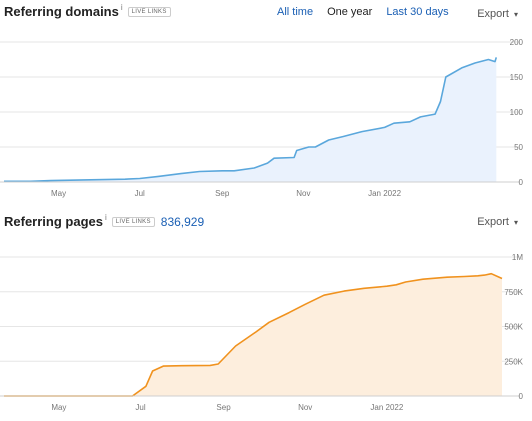 Image resolution: width=532 pixels, height=421 pixels. Describe the element at coordinates (223, 407) in the screenshot. I see `pages-x-tick-label: Sep` at that location.